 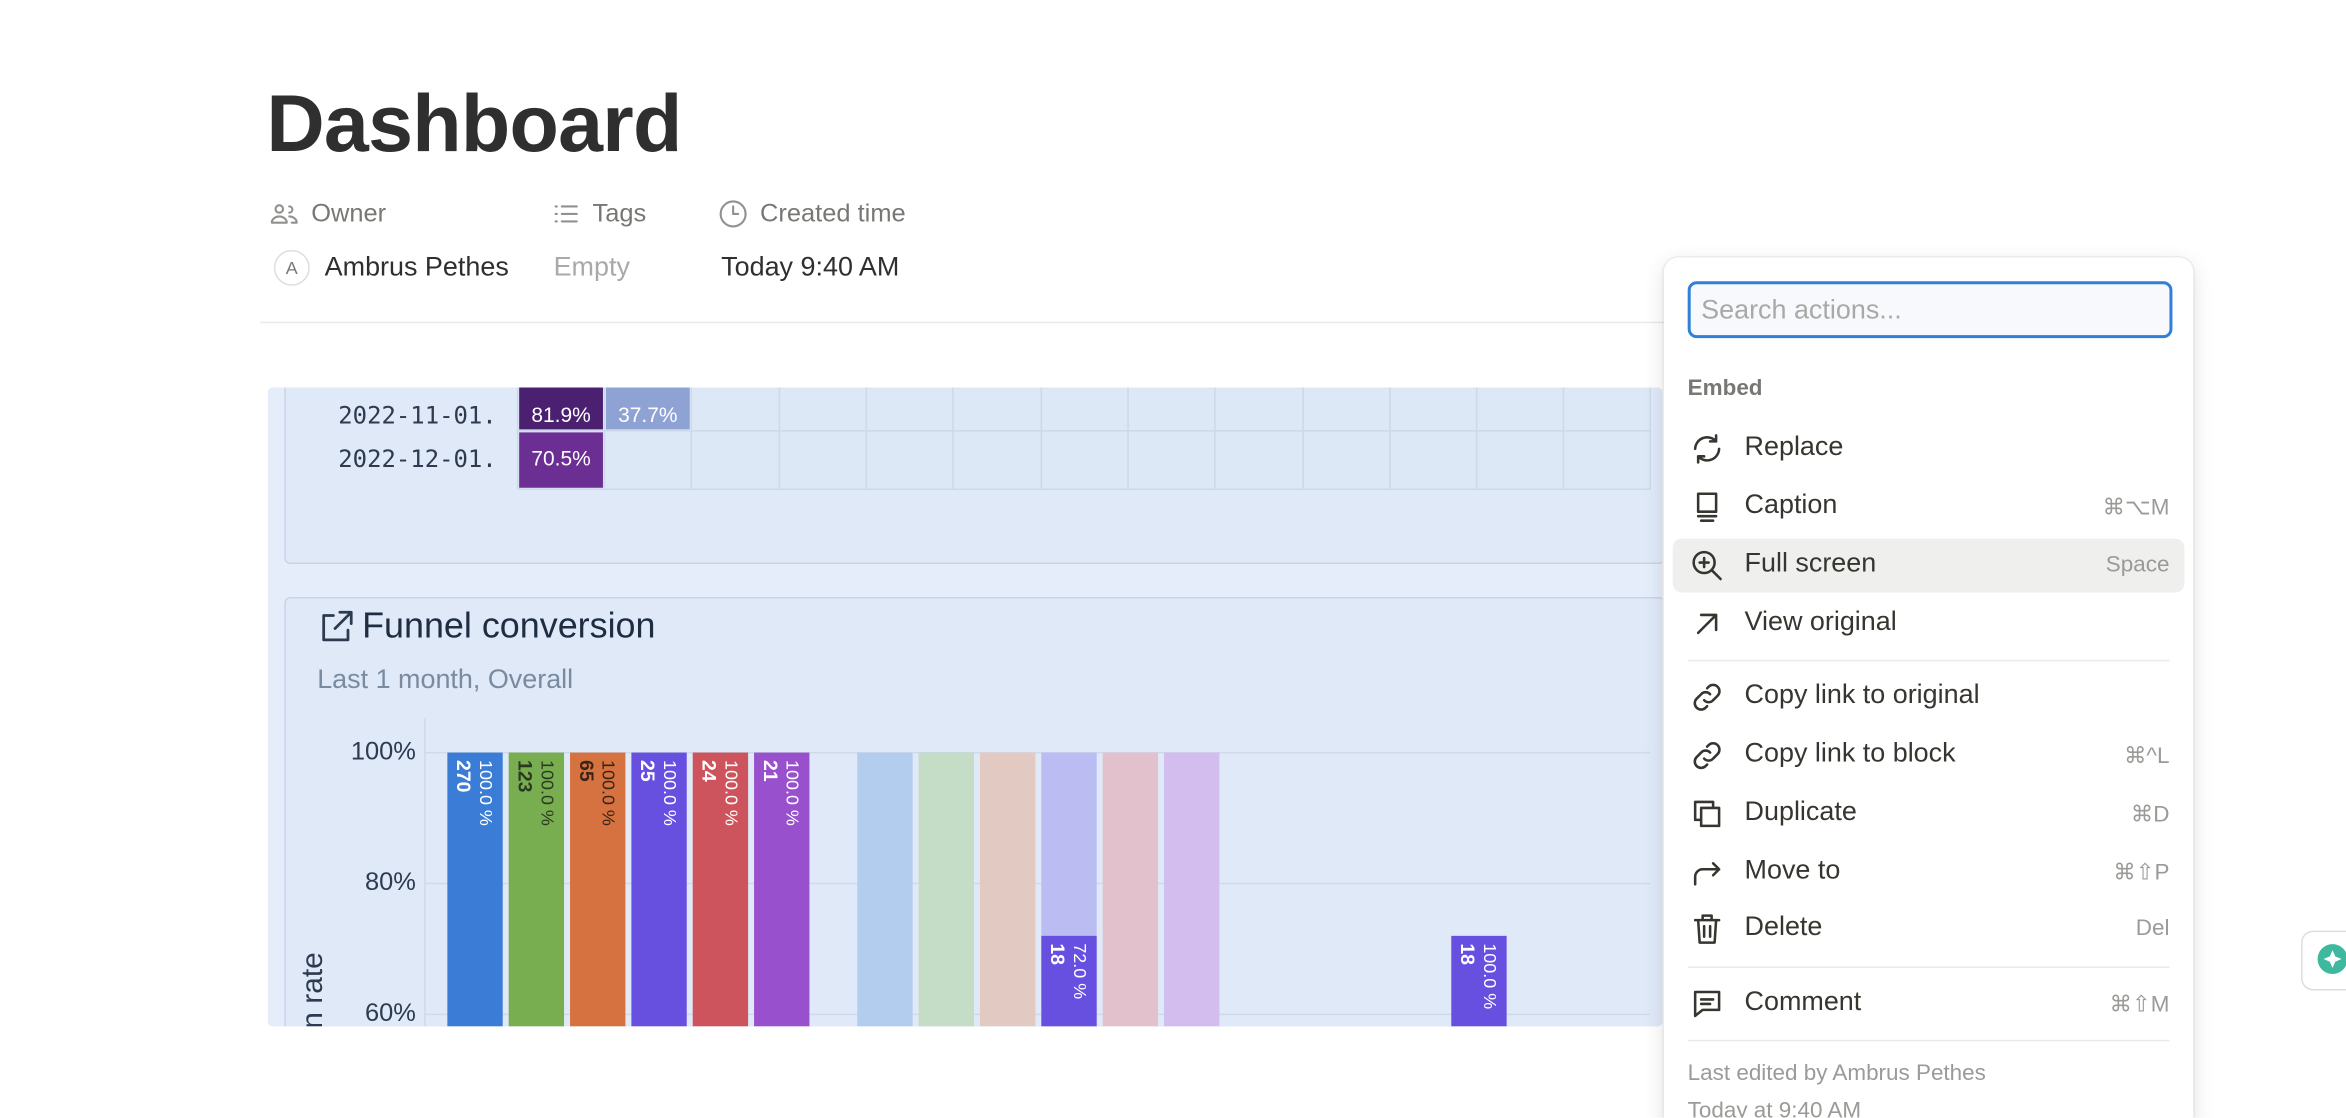 I want to click on menu-item-shortcut: ⌘^L, so click(x=2146, y=756).